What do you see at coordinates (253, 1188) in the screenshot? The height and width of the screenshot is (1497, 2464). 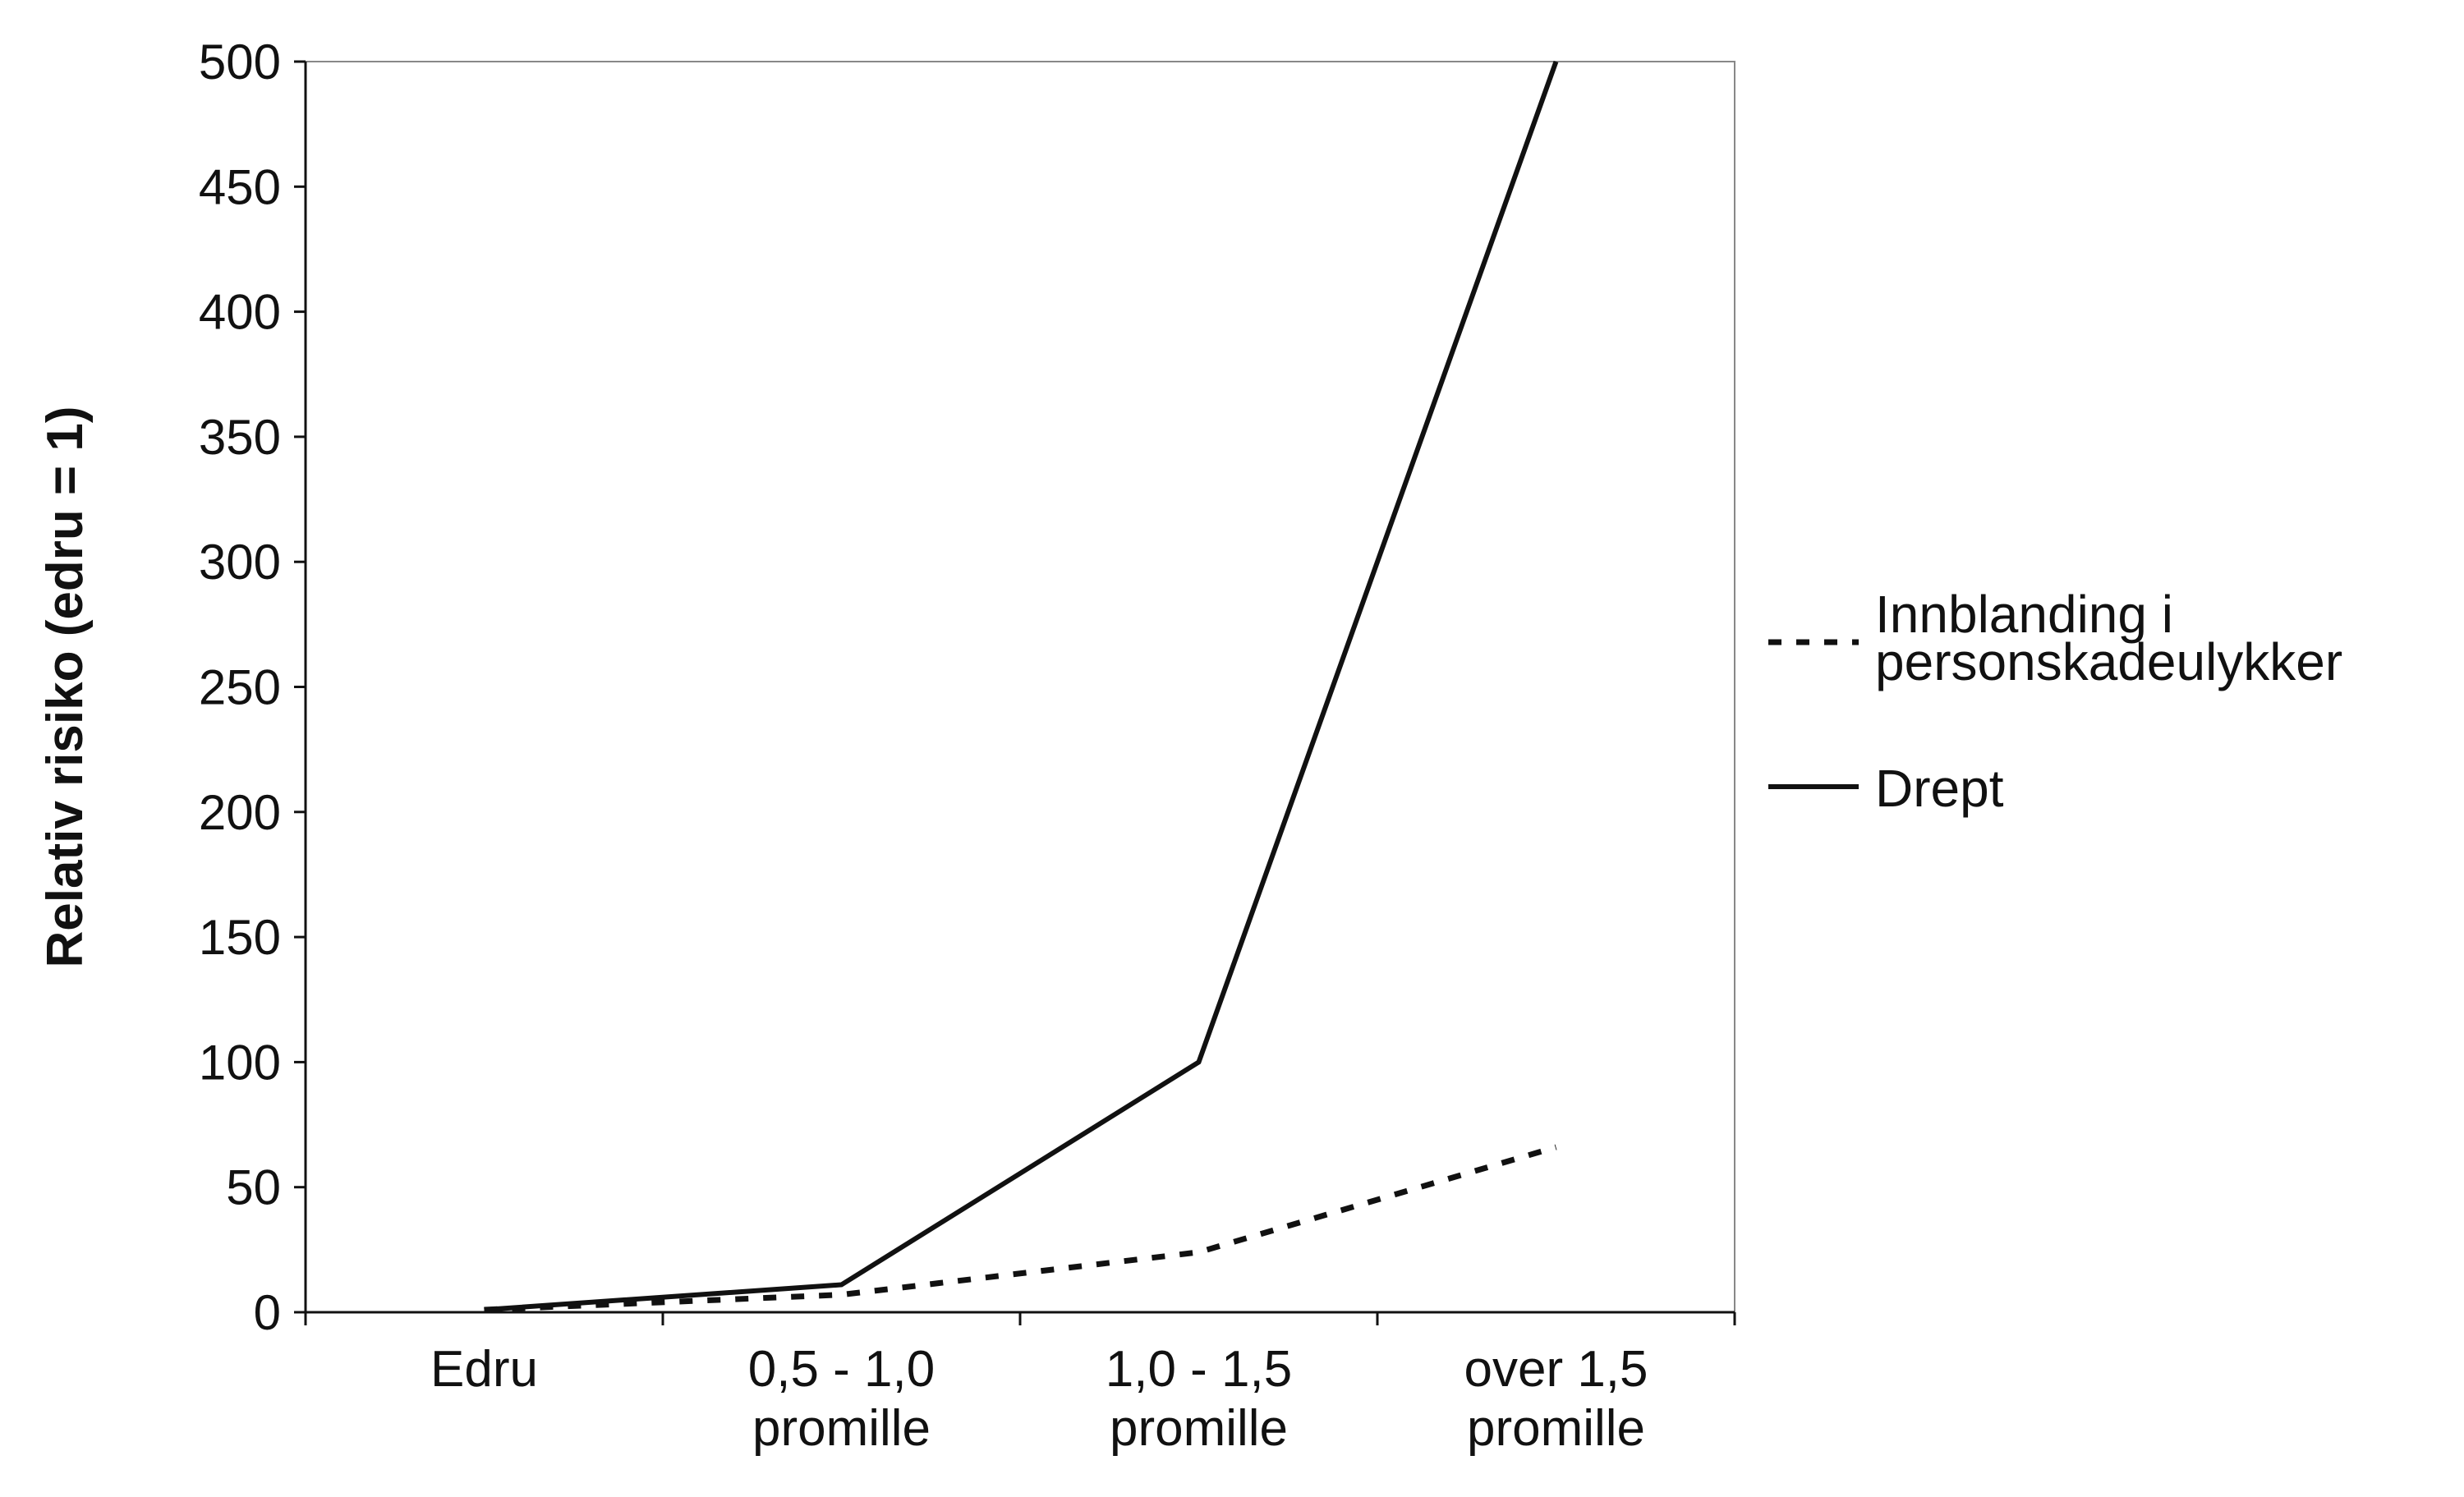 I see `y-tick-label: 50` at bounding box center [253, 1188].